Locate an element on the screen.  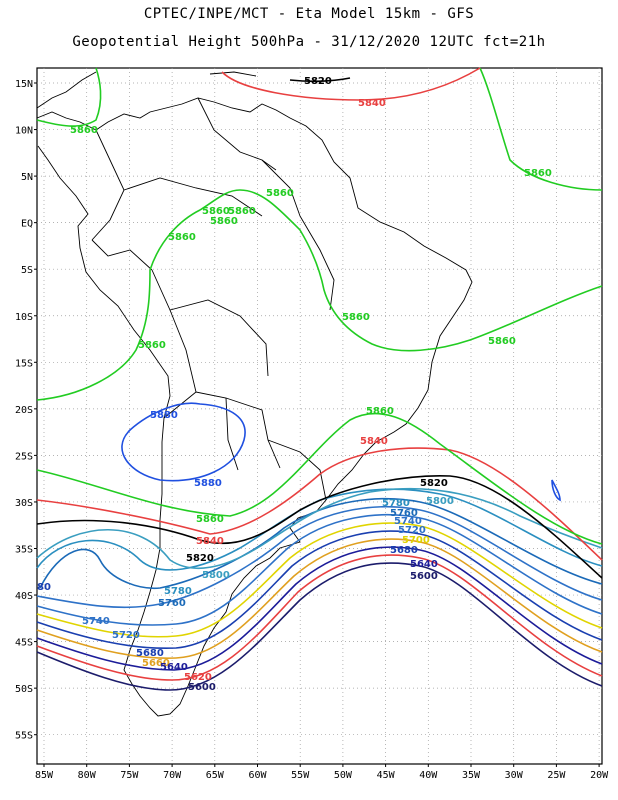
lat-tick-label: 10S is located at coordinates (24, 317).